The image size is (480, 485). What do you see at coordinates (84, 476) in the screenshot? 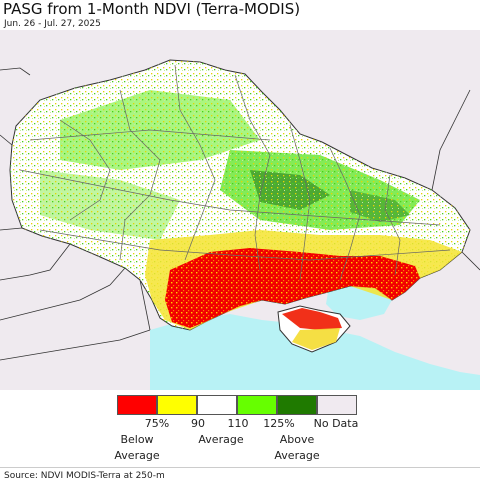
I see `source-note: Source: NDVI MODIS-Terra at 250-m` at bounding box center [84, 476].